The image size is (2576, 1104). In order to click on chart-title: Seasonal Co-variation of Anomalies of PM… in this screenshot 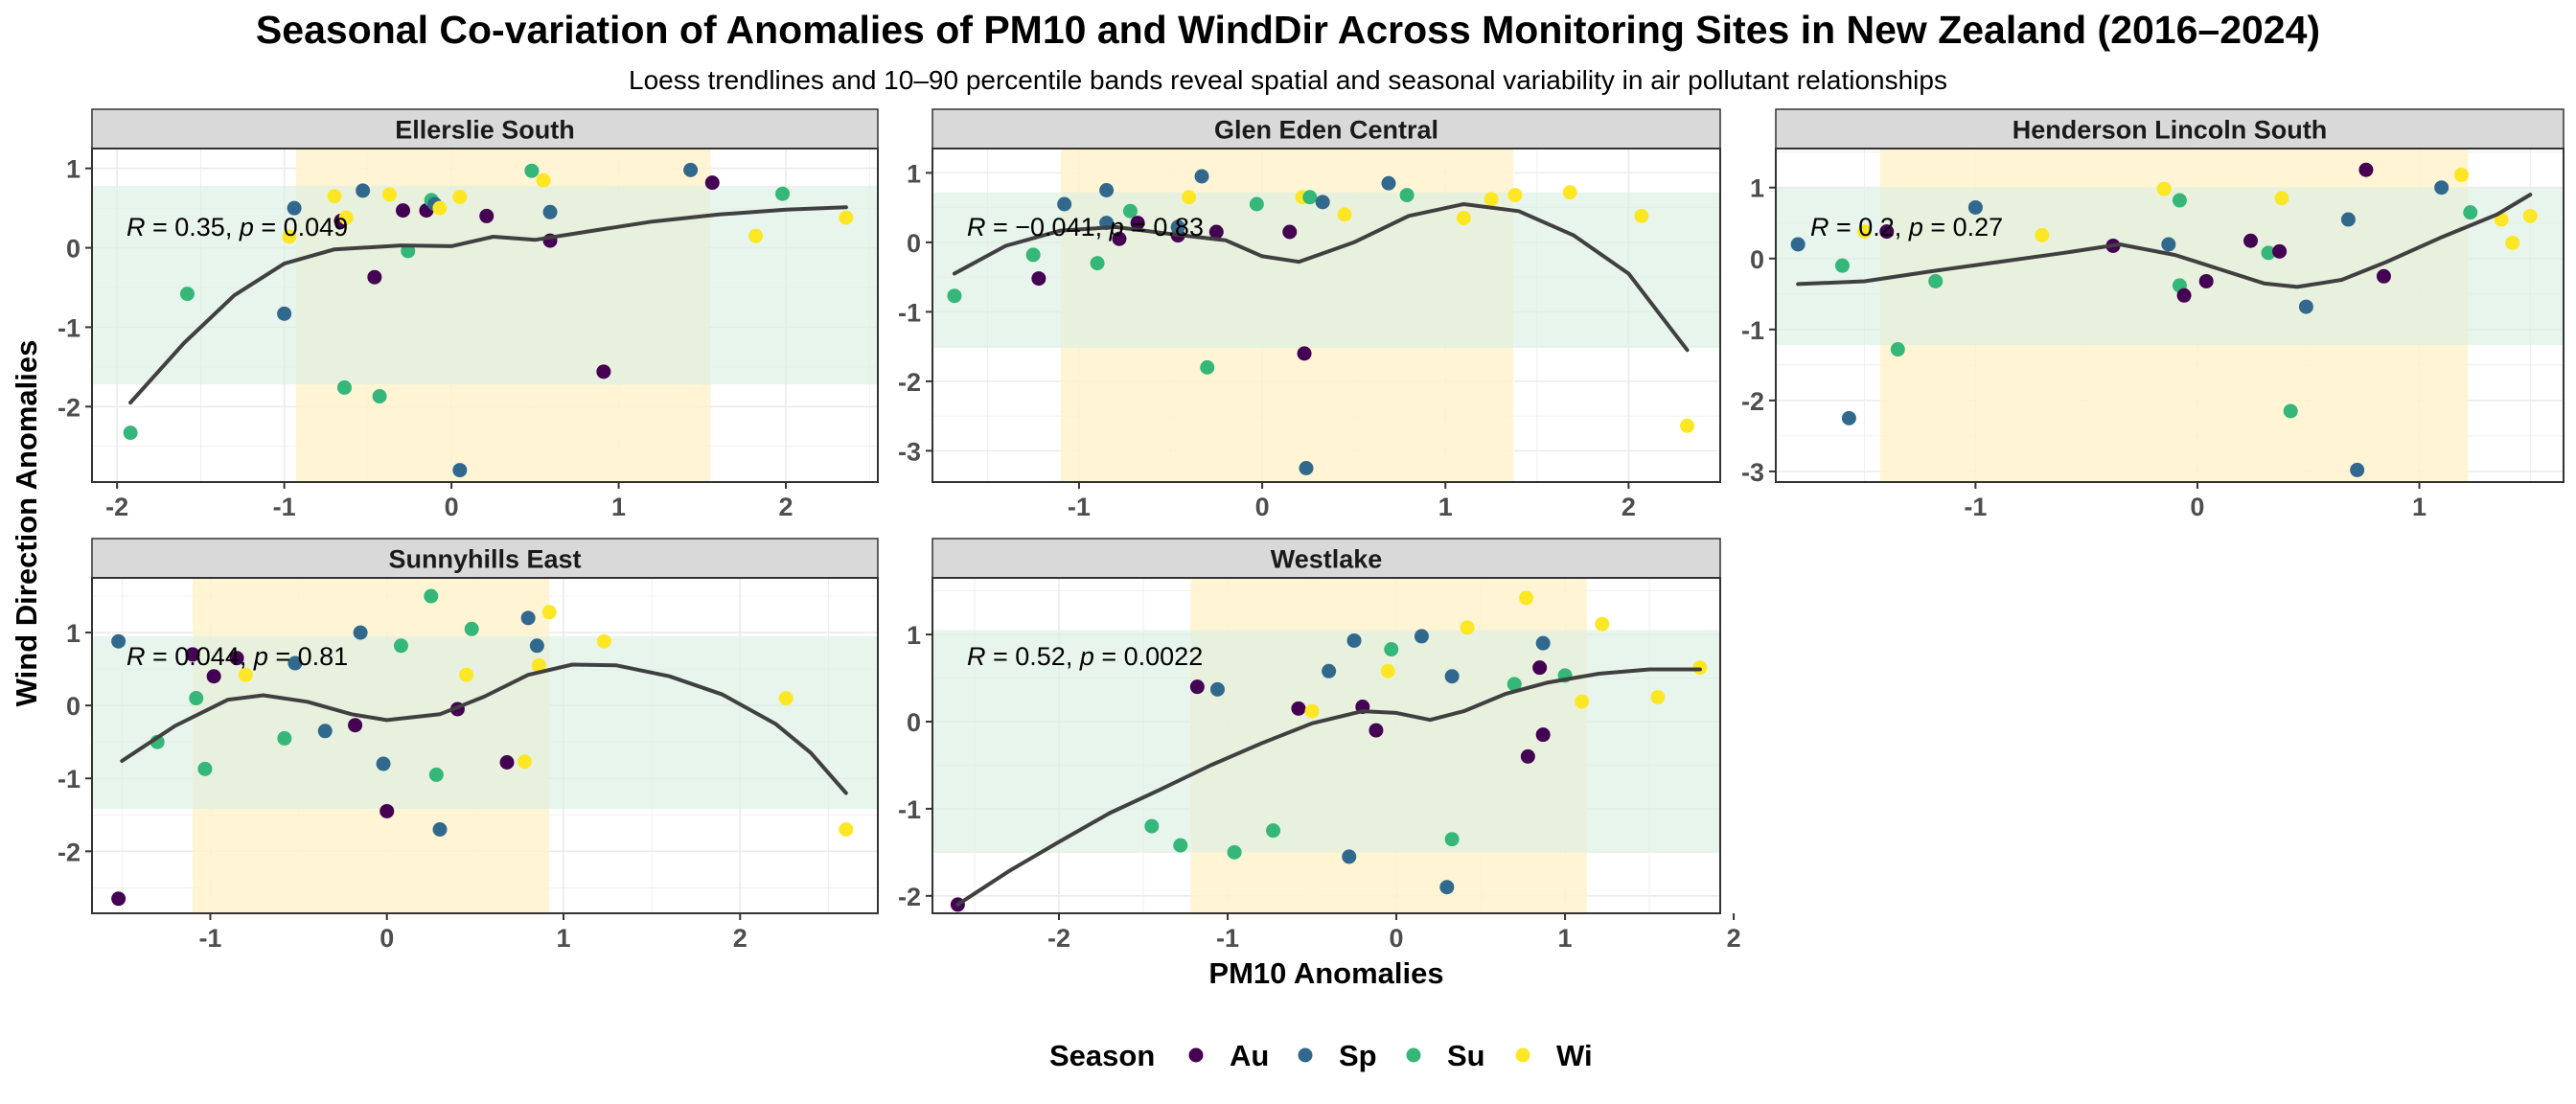, I will do `click(1288, 30)`.